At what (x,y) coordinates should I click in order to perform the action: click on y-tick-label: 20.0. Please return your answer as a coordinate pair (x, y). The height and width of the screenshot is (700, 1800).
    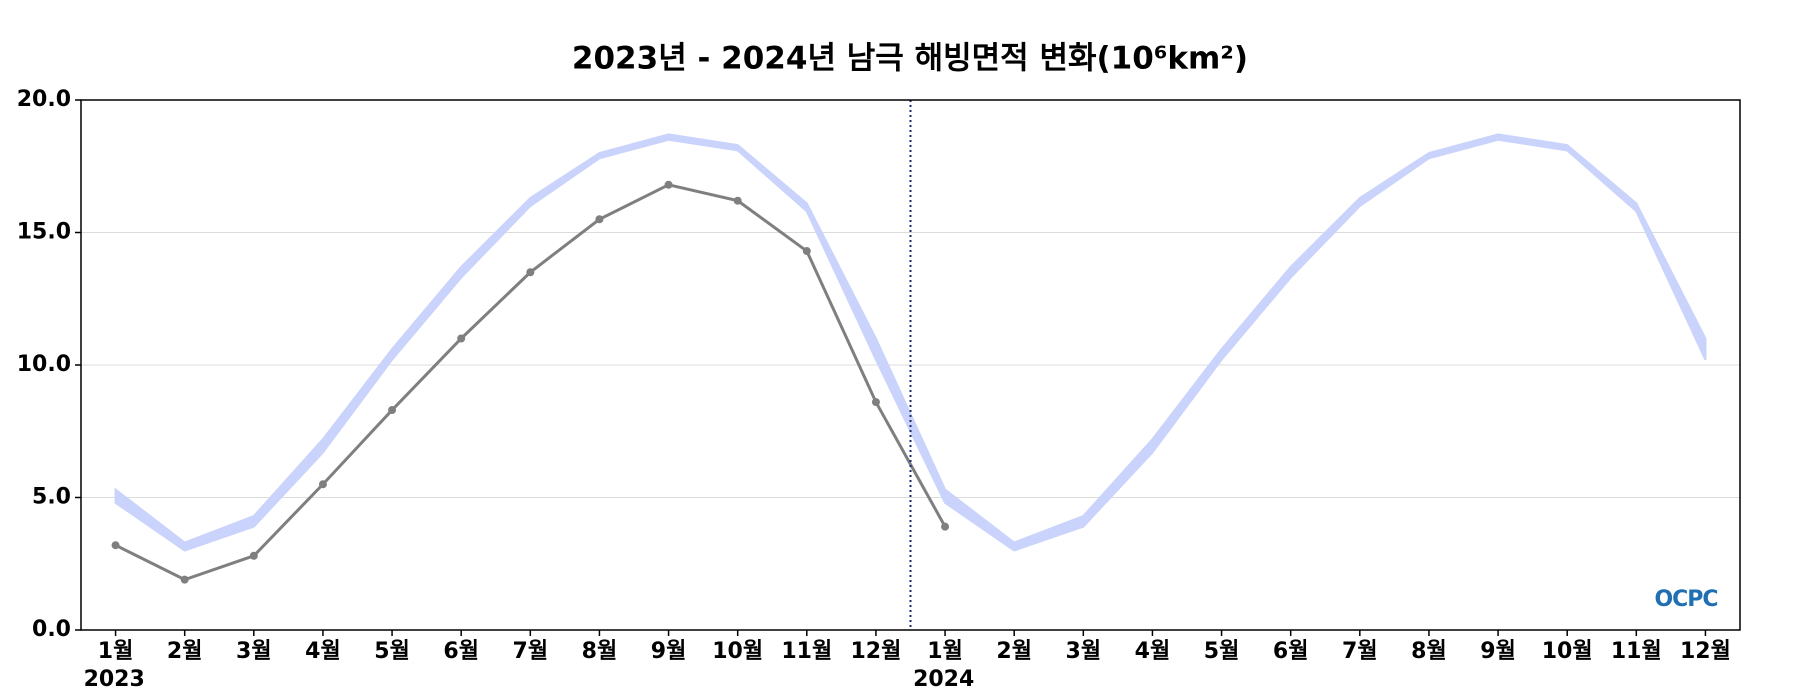
    Looking at the image, I should click on (44, 99).